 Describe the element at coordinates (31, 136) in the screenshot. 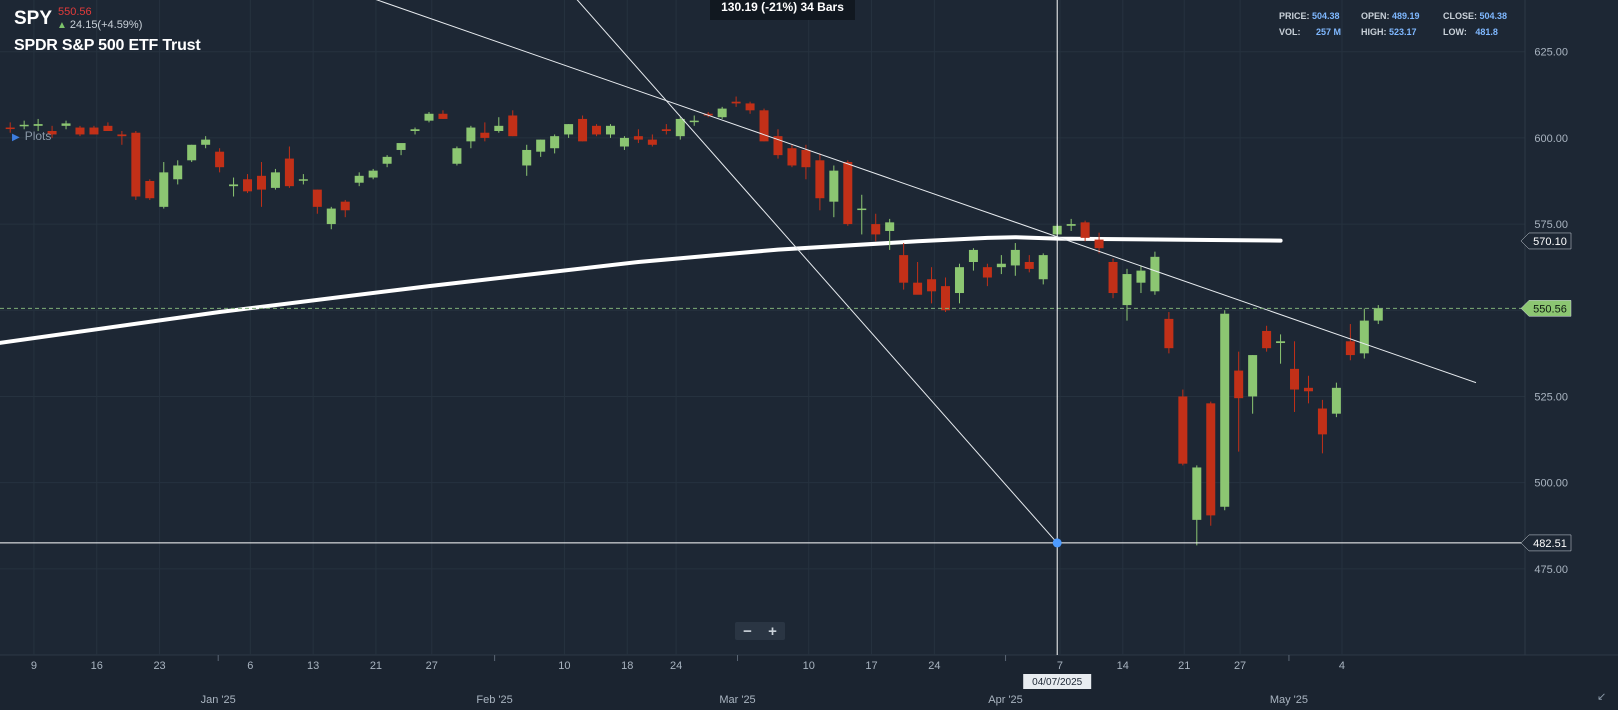

I see `plots-toggle: ▶ Plots` at that location.